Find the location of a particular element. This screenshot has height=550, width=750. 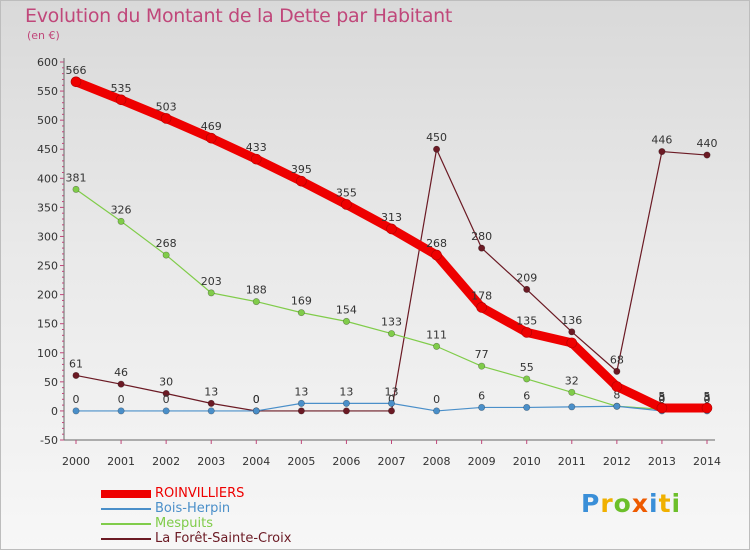

data-label: 535 is located at coordinates (121, 88).